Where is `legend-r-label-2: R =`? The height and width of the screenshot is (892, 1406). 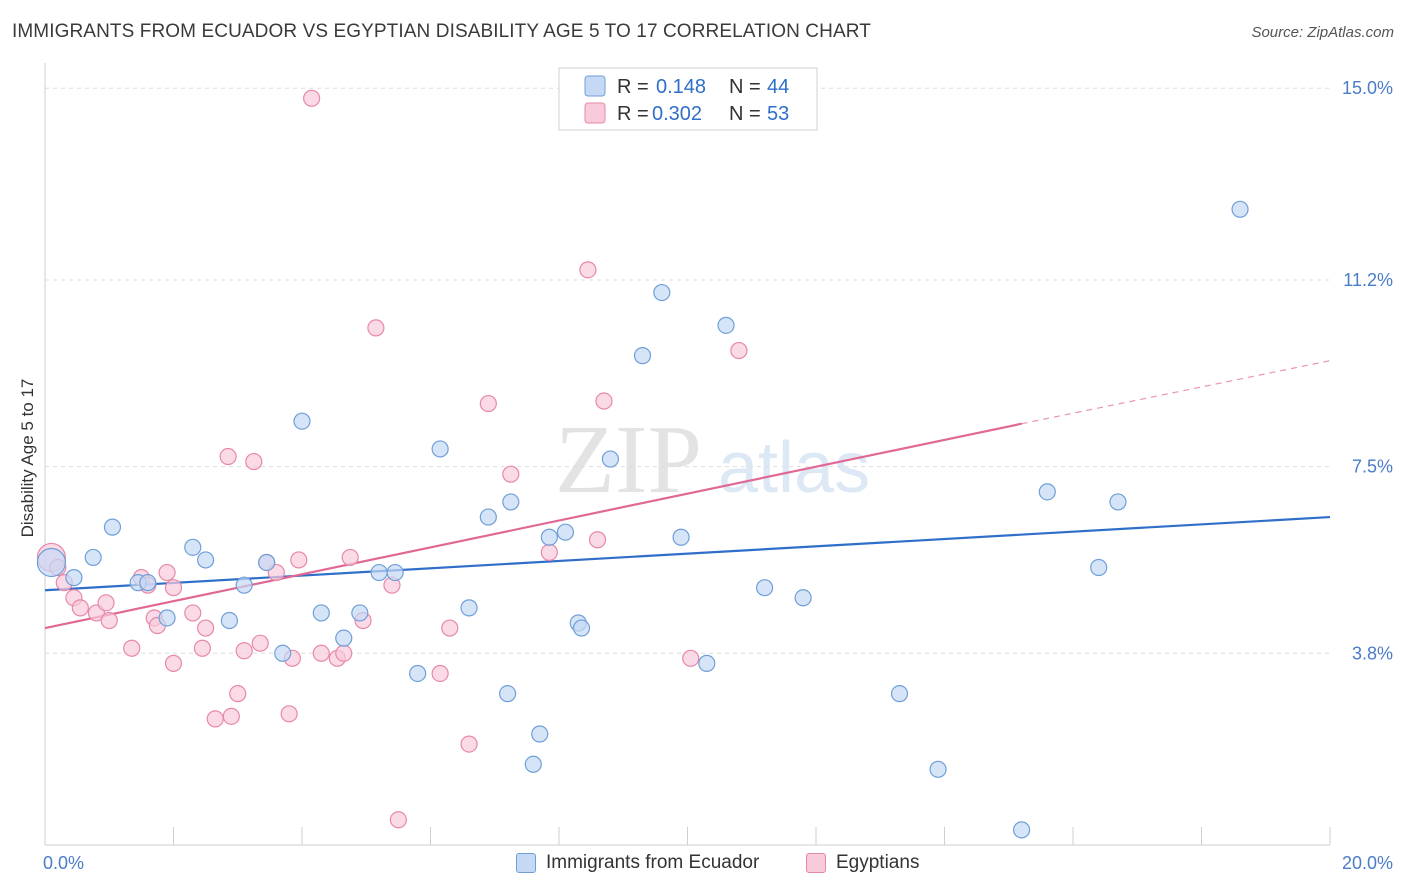
legend-r-label-2: R = is located at coordinates (633, 114).